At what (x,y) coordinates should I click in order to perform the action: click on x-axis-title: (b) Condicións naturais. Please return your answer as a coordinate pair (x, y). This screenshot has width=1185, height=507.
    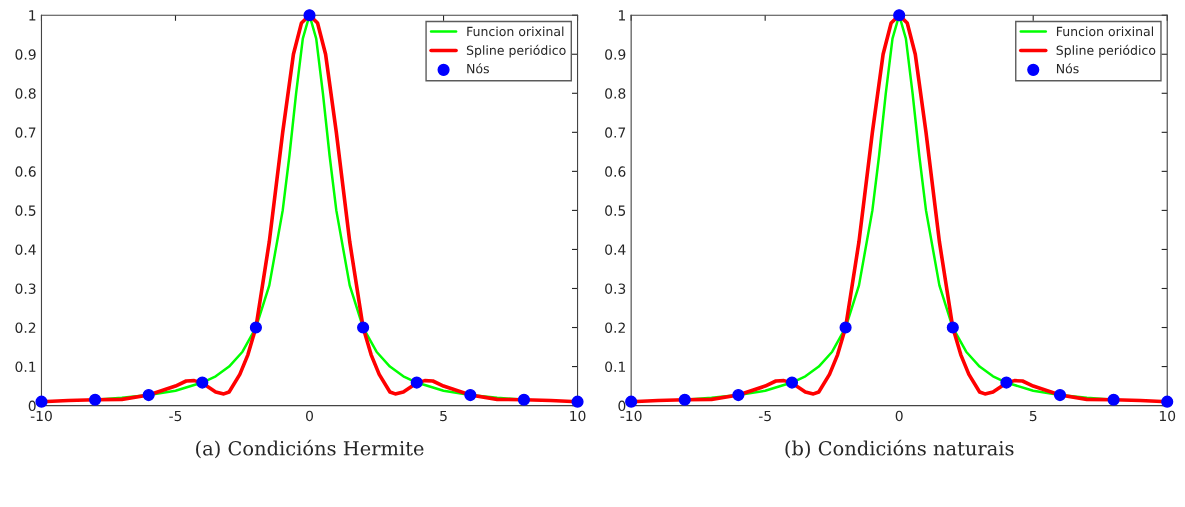
    Looking at the image, I should click on (899, 449).